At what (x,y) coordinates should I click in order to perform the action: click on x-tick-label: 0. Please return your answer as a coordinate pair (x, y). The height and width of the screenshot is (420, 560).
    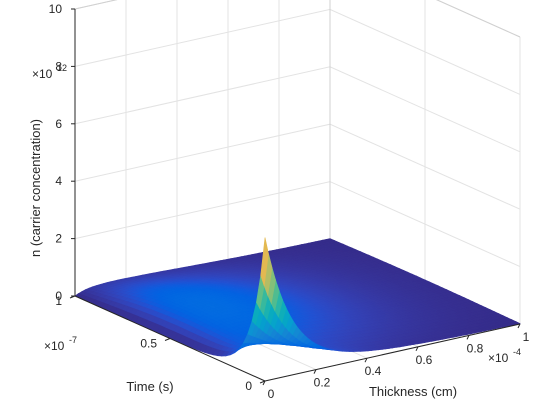
    Looking at the image, I should click on (271, 394).